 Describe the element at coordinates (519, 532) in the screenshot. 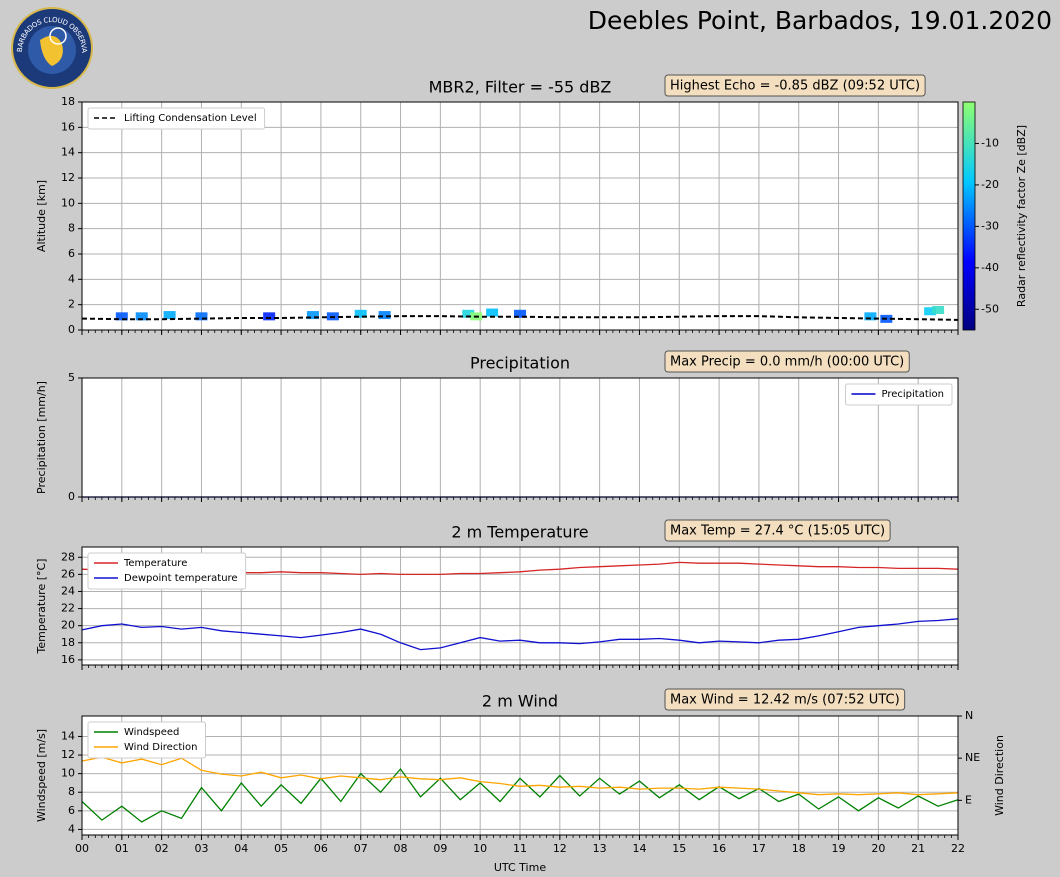

I see `panel-title: 2 m Temperature` at that location.